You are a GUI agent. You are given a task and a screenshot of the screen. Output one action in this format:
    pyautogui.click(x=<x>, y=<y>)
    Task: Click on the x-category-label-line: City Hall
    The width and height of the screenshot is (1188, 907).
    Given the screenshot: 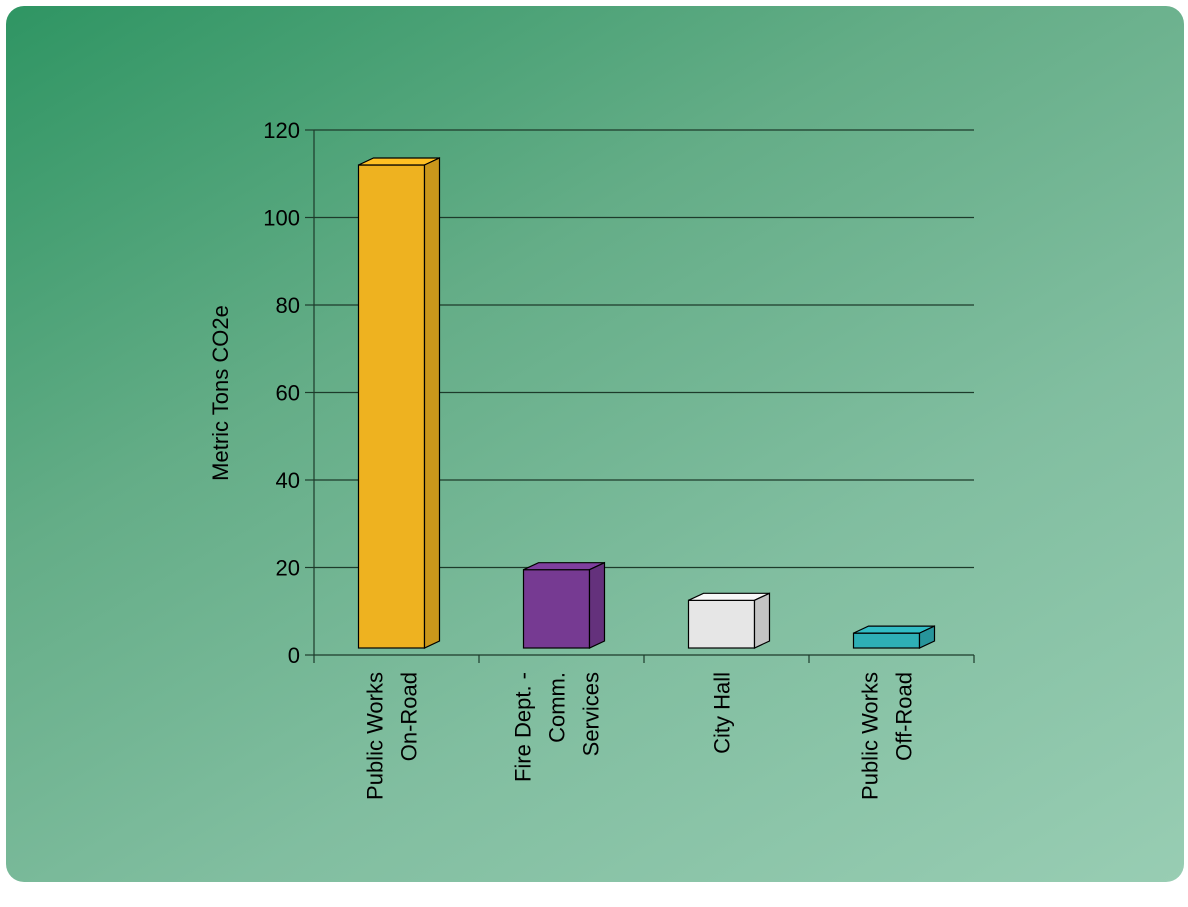 What is the action you would take?
    pyautogui.click(x=722, y=713)
    